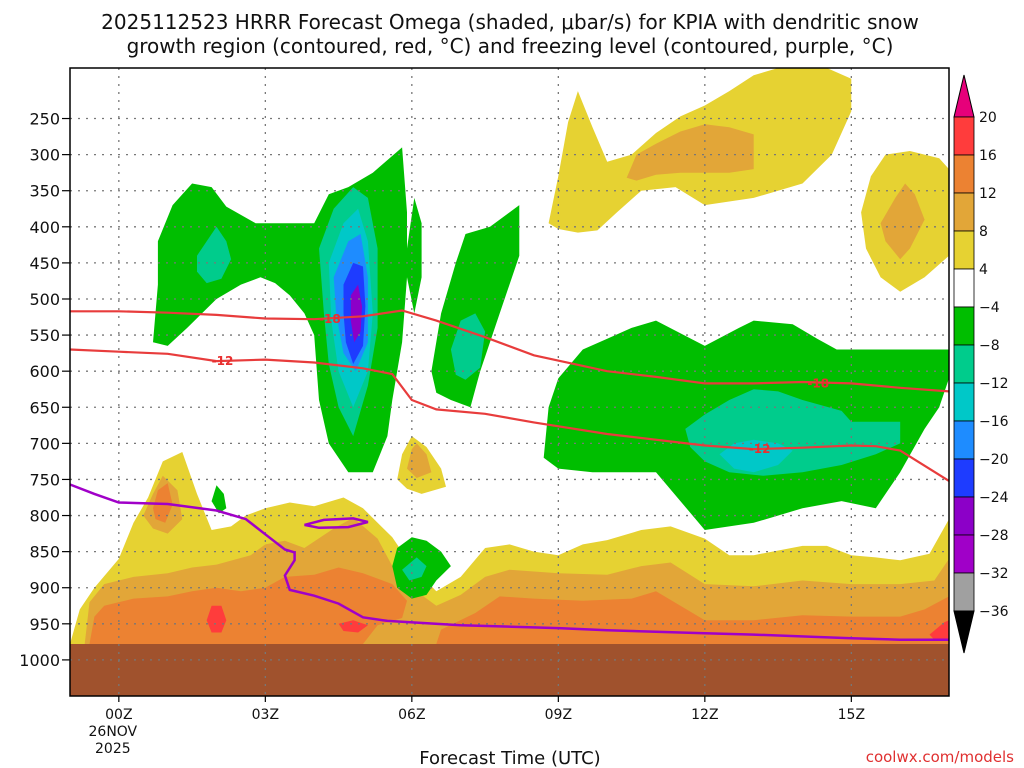  What do you see at coordinates (44, 443) in the screenshot?
I see `y-tick-label-700: 700` at bounding box center [44, 443].